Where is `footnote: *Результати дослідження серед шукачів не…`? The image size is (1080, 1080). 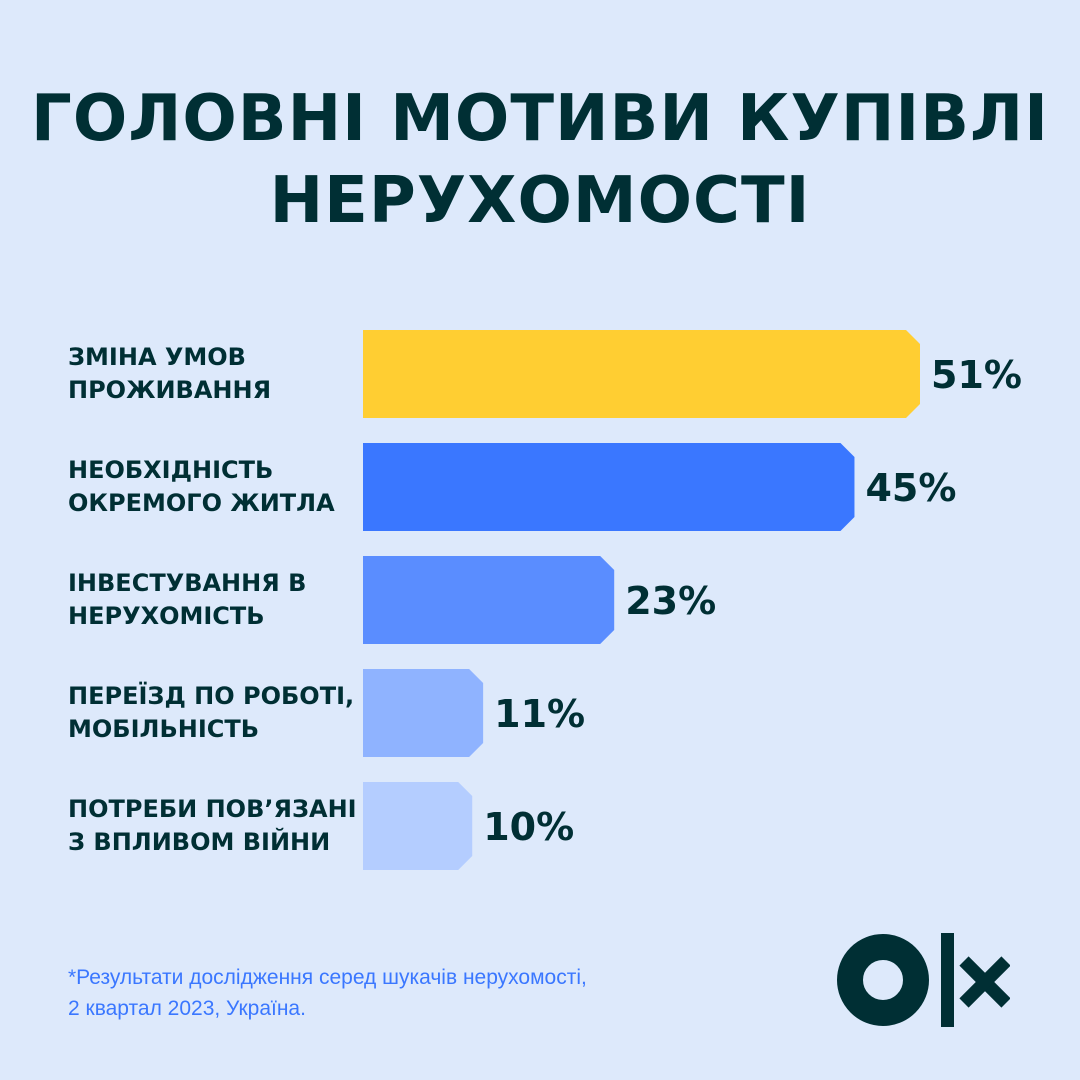
footnote: *Результати дослідження серед шукачів не… is located at coordinates (388, 993).